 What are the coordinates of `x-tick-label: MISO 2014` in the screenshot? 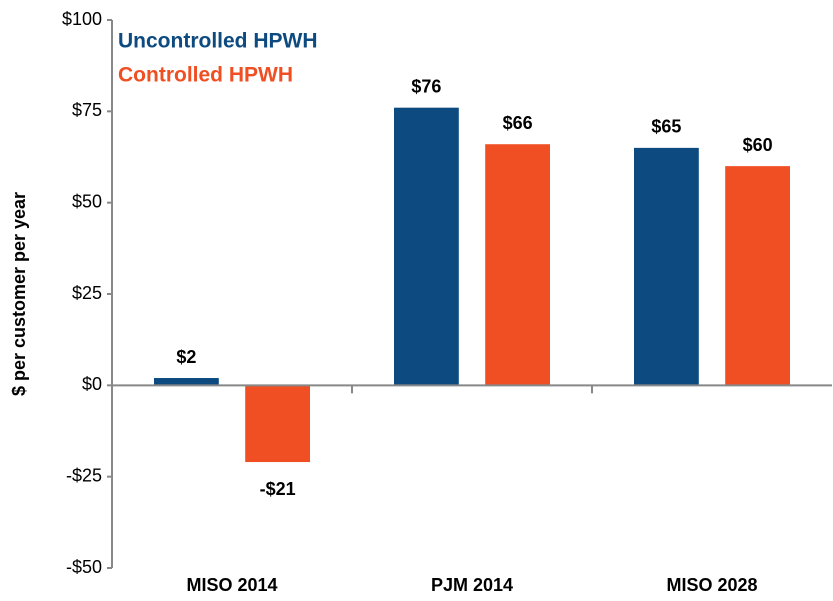 It's located at (231, 585).